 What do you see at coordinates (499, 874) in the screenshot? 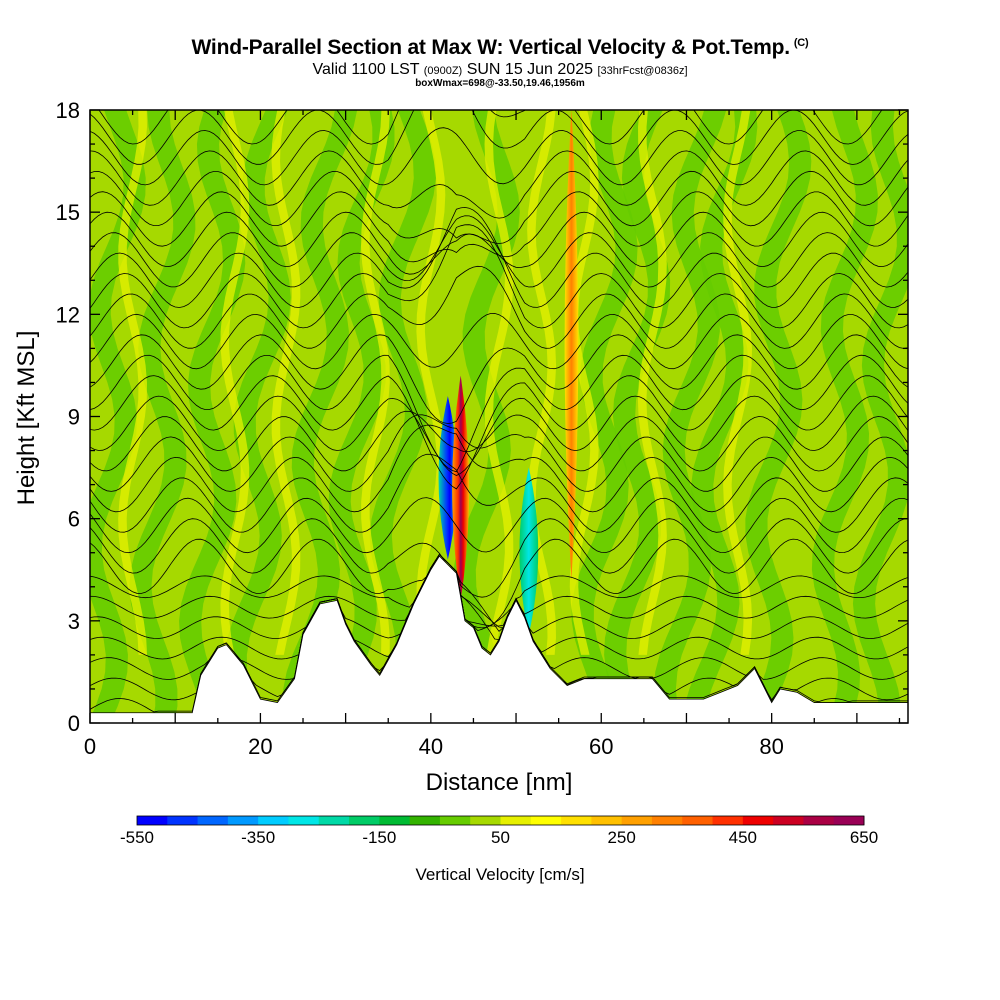
I see `colorbar-title: Vertical Velocity [cm/s]` at bounding box center [499, 874].